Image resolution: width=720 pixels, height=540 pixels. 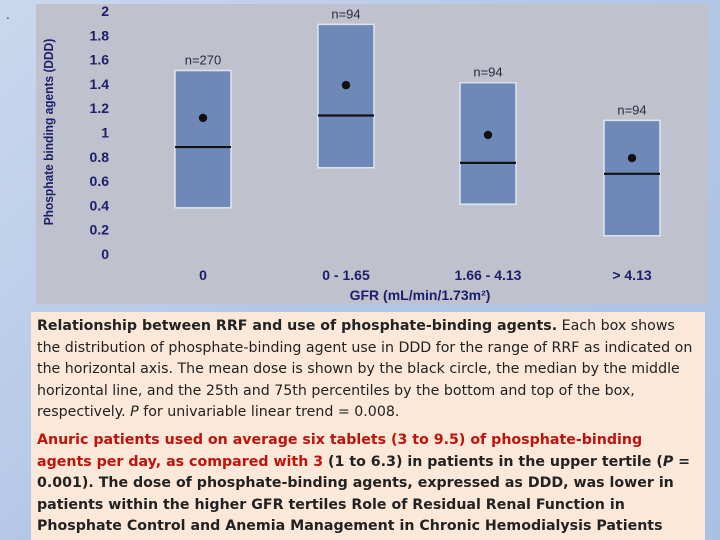 I want to click on y-tick-label: 1.4, so click(x=100, y=84).